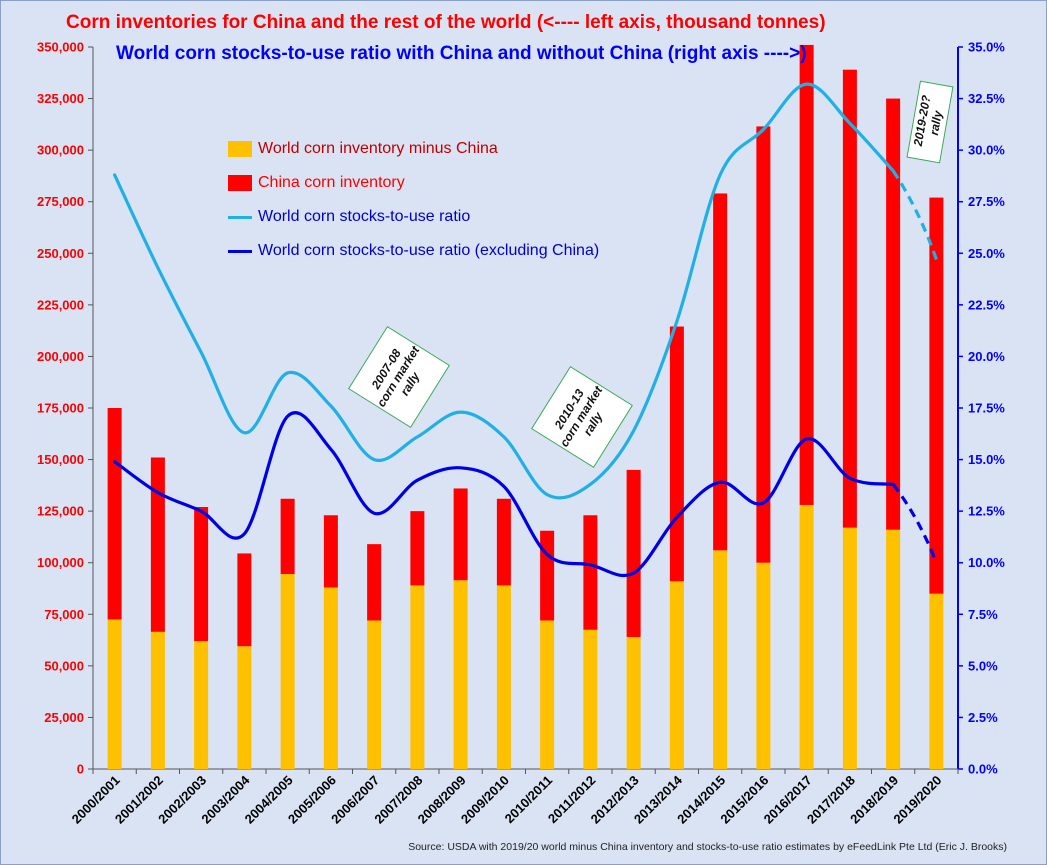 The image size is (1047, 865). Describe the element at coordinates (331, 182) in the screenshot. I see `legend-label-china: China corn inventory` at that location.